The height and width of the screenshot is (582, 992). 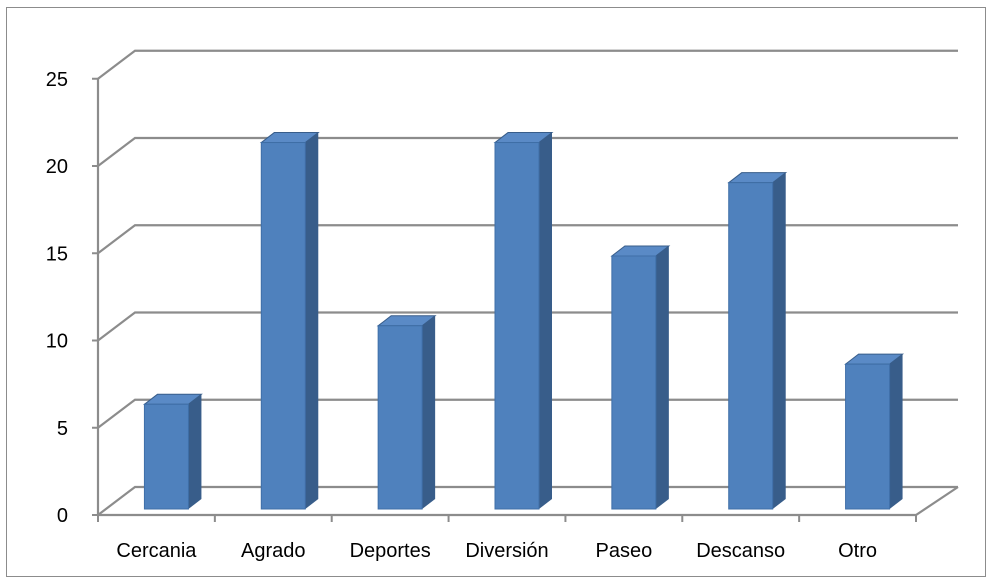 What do you see at coordinates (273, 551) in the screenshot?
I see `x-tick-label: Agrado` at bounding box center [273, 551].